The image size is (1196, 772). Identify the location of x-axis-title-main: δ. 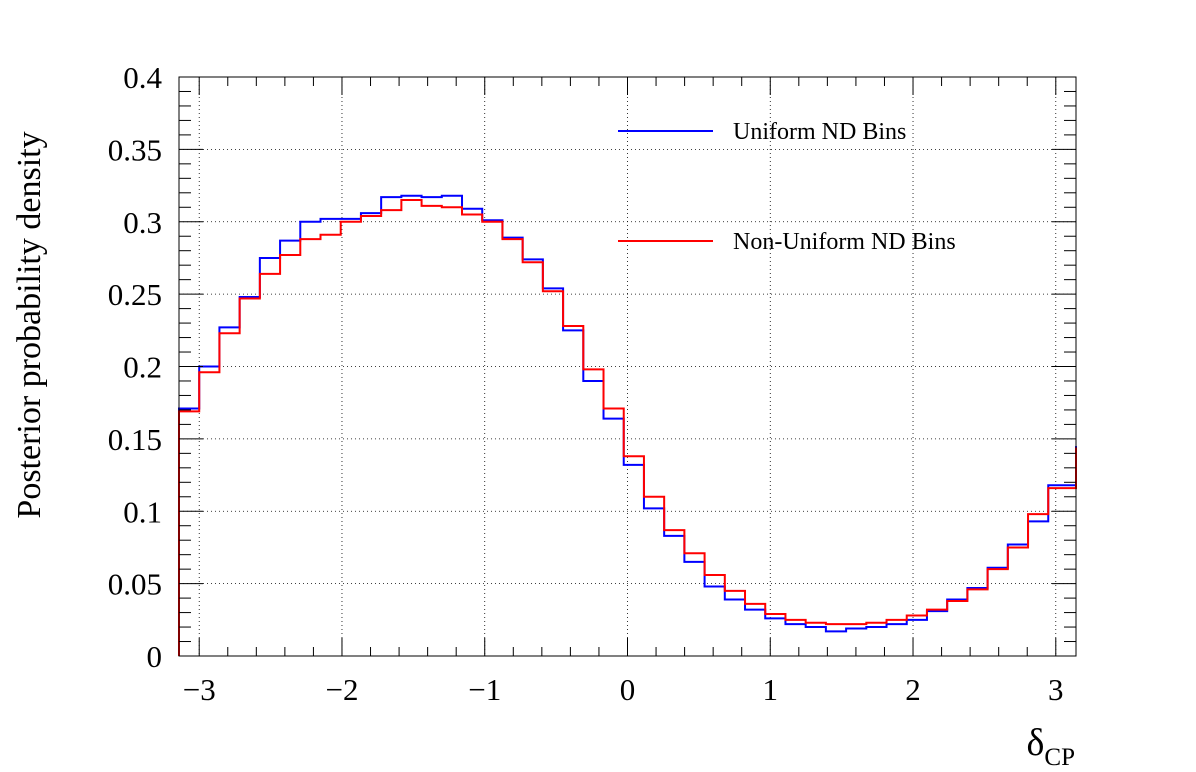
(1036, 743).